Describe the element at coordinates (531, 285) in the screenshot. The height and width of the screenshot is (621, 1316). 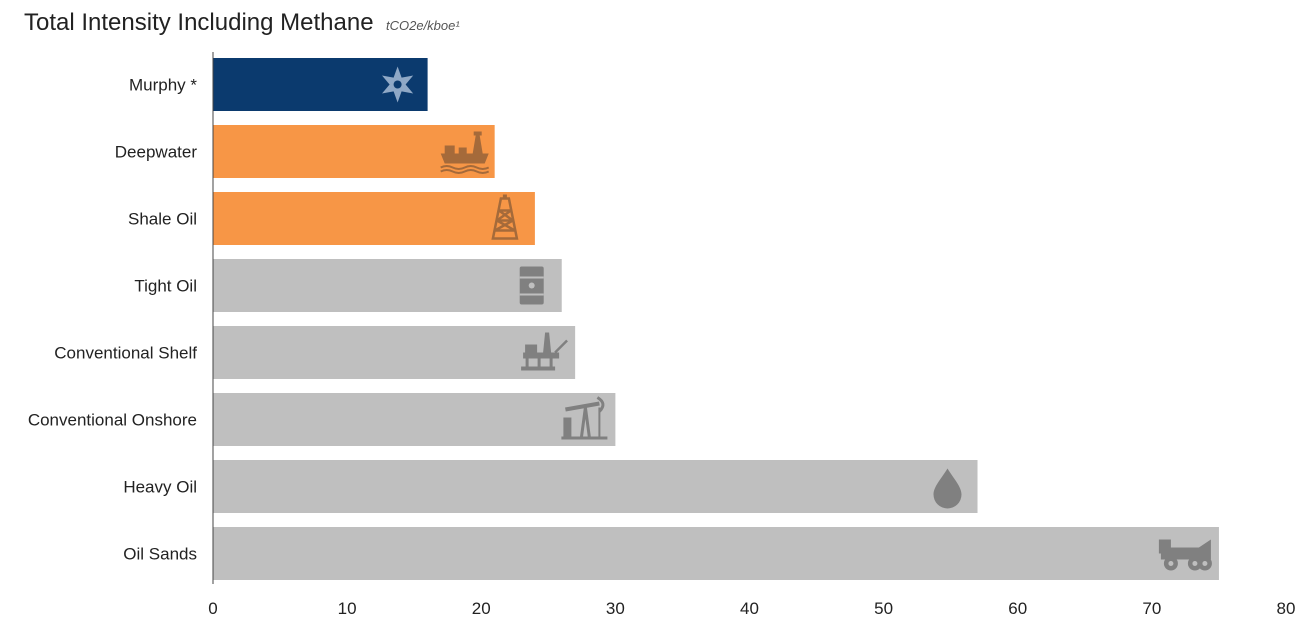
I see `barrel-icon` at that location.